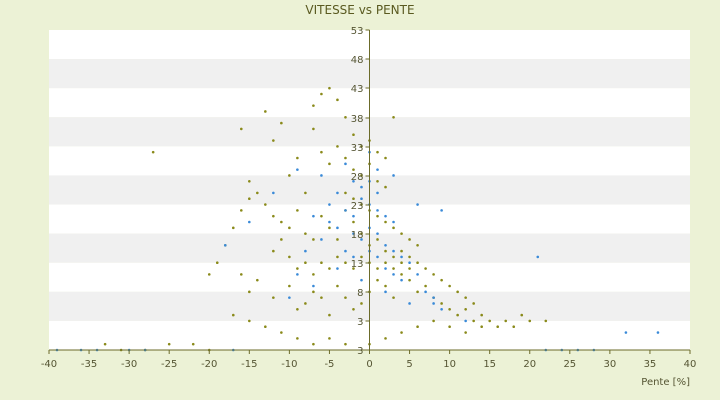  What do you see at coordinates (169, 364) in the screenshot?
I see `x-tick-label: -25` at bounding box center [169, 364].